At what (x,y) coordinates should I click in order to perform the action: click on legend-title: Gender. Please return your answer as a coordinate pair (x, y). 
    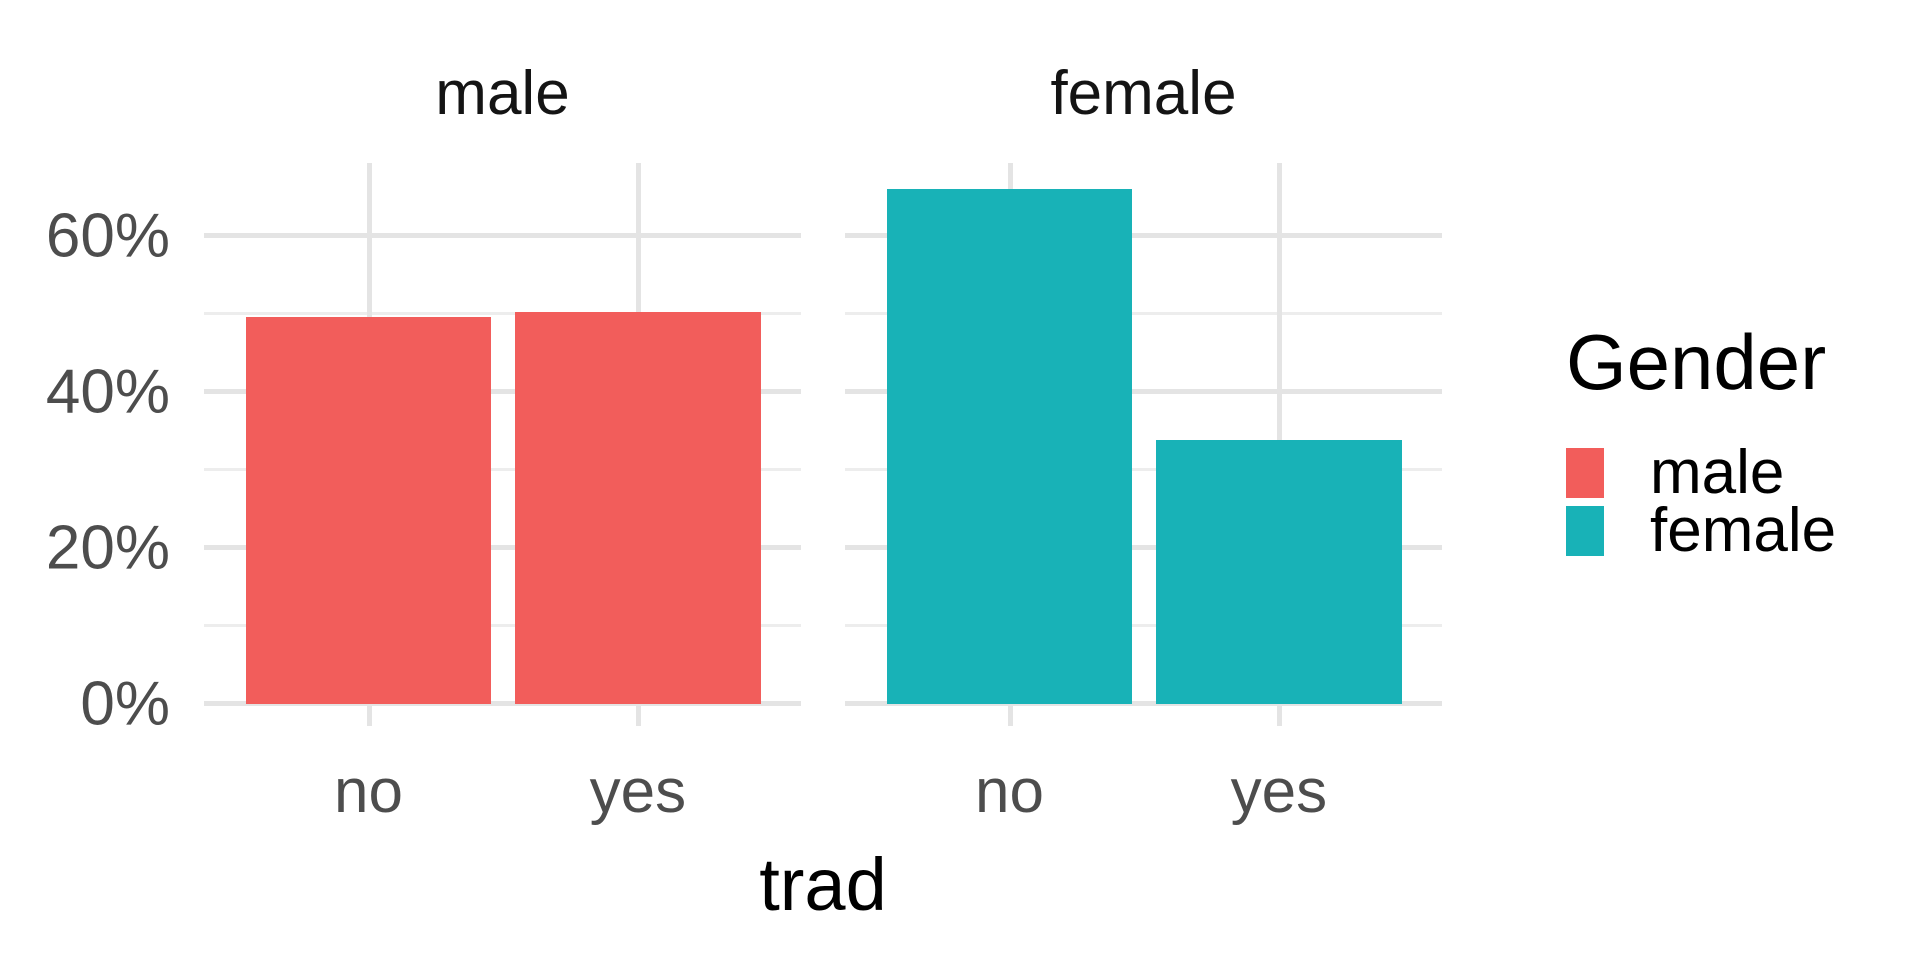
    Looking at the image, I should click on (1696, 362).